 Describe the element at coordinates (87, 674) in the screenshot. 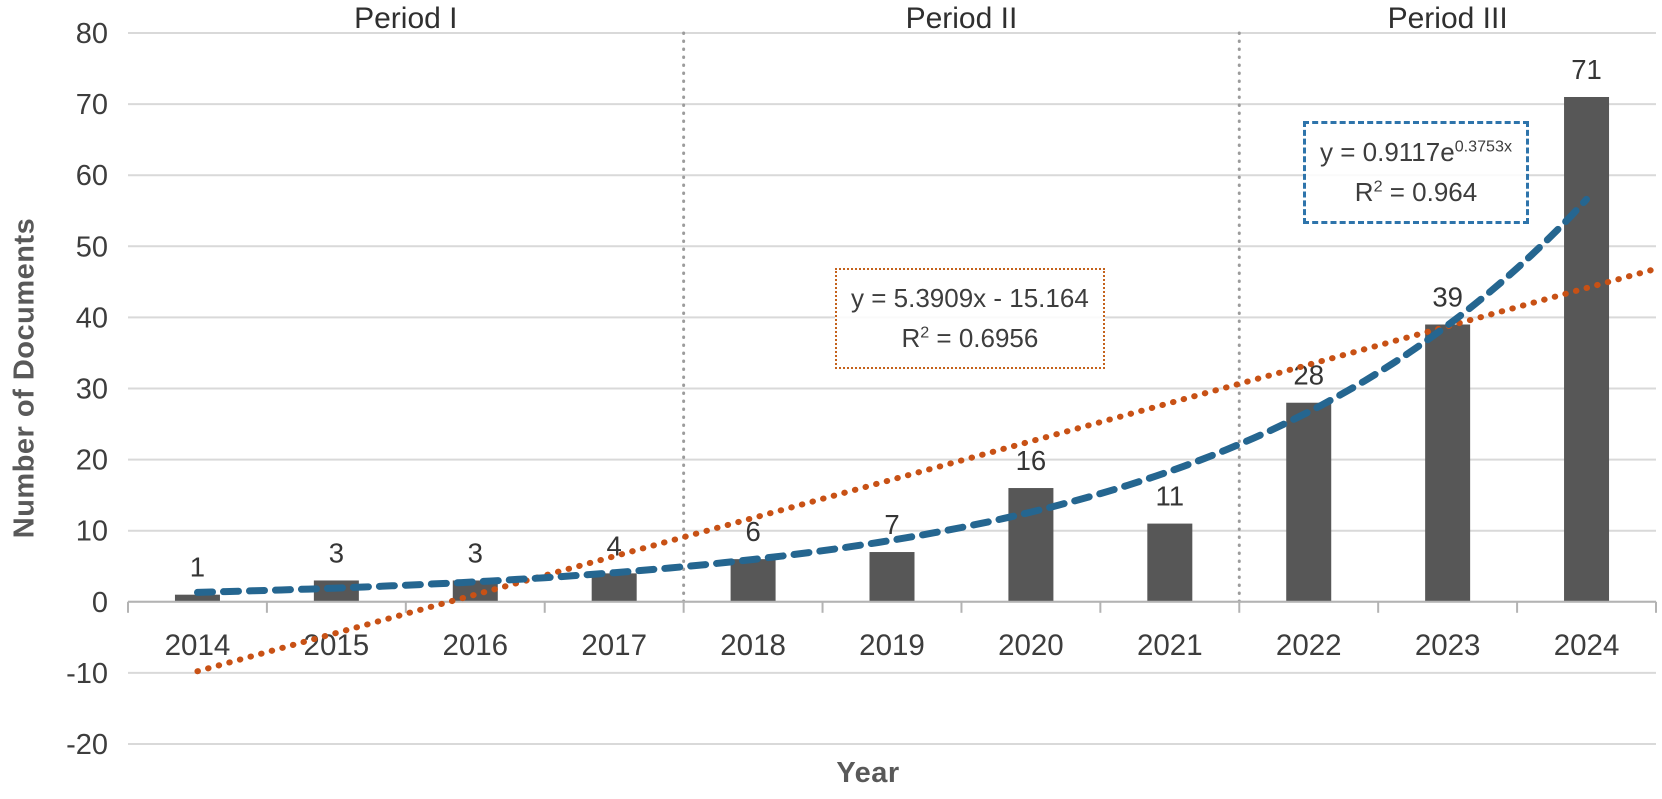

I see `y-tick-label--10: -10` at that location.